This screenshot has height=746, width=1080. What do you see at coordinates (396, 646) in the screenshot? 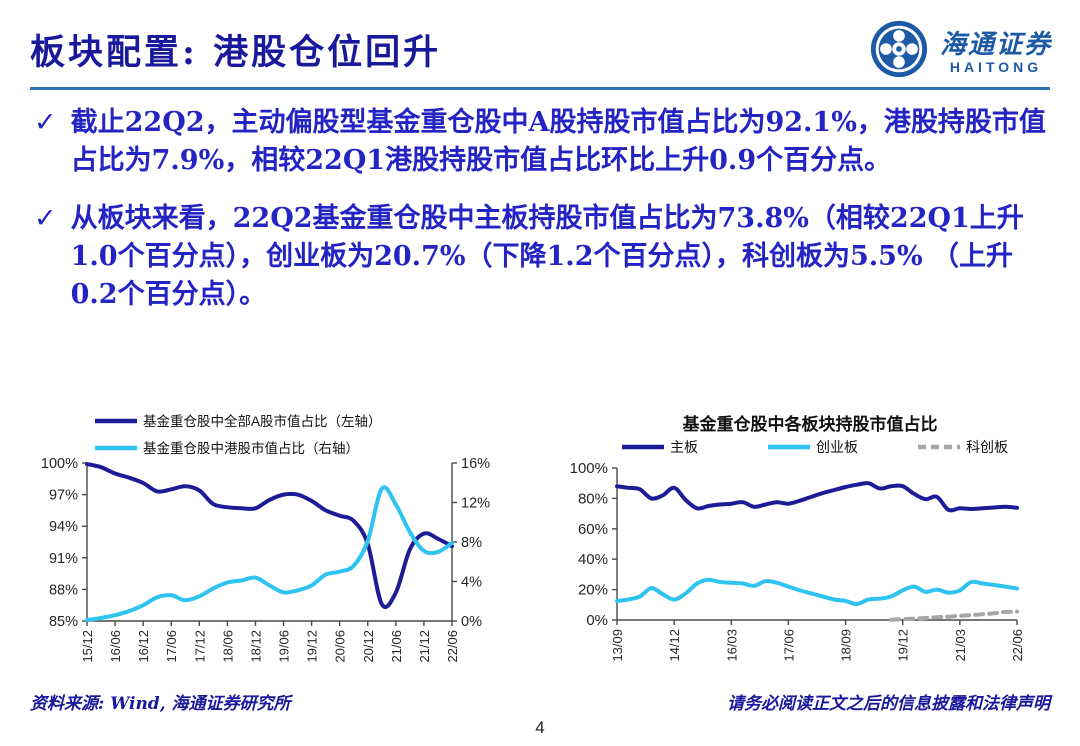
I see `x-axis-label: 21/06` at bounding box center [396, 646].